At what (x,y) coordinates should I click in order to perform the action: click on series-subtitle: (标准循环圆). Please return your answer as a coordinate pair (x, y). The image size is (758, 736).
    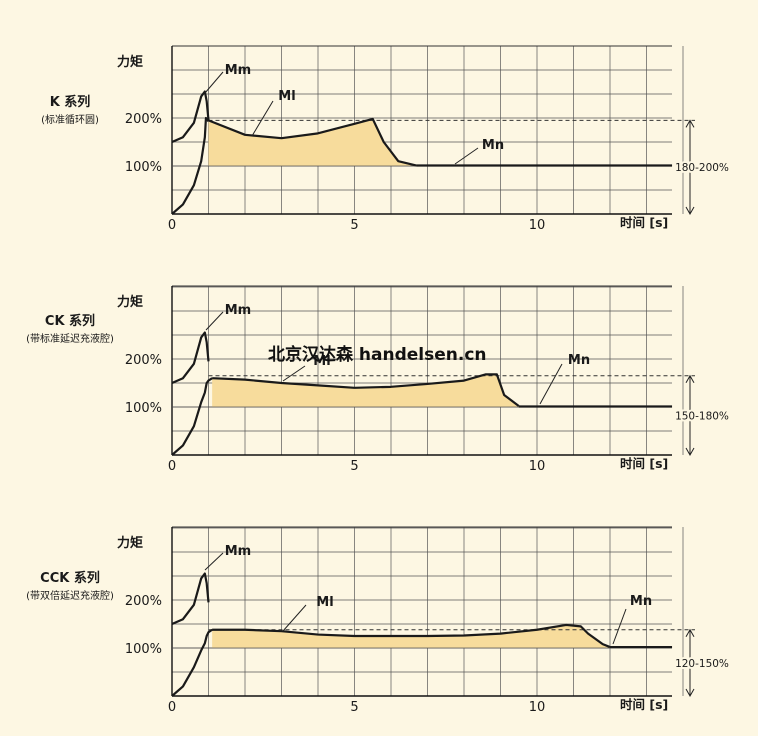
    Looking at the image, I should click on (70, 119).